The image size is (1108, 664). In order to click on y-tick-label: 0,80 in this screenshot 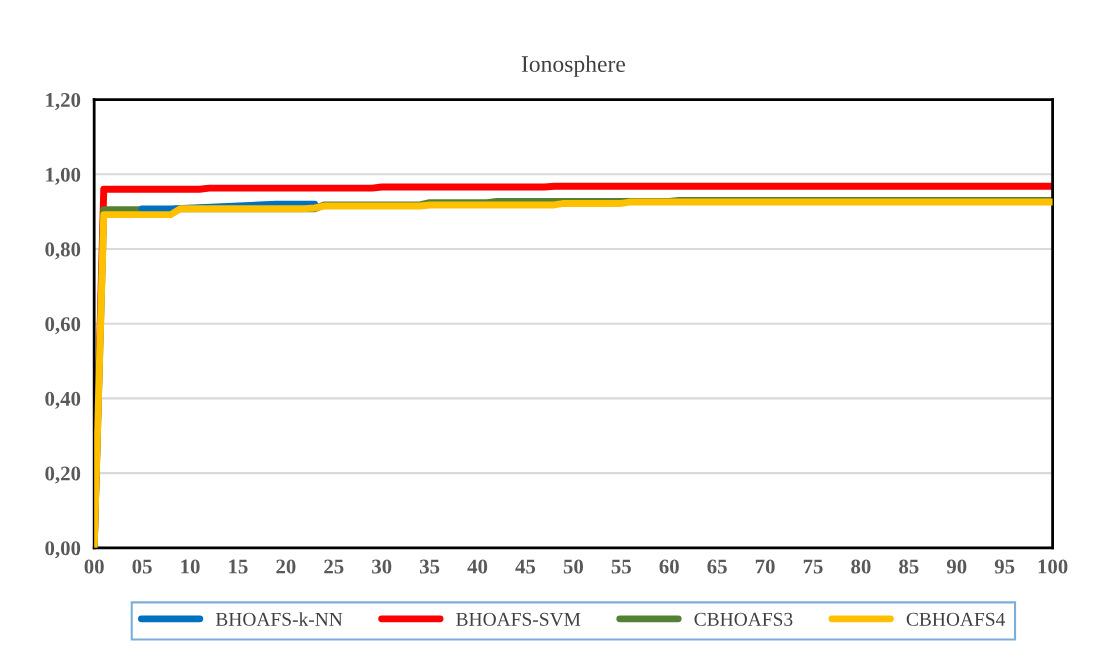, I will do `click(63, 251)`.